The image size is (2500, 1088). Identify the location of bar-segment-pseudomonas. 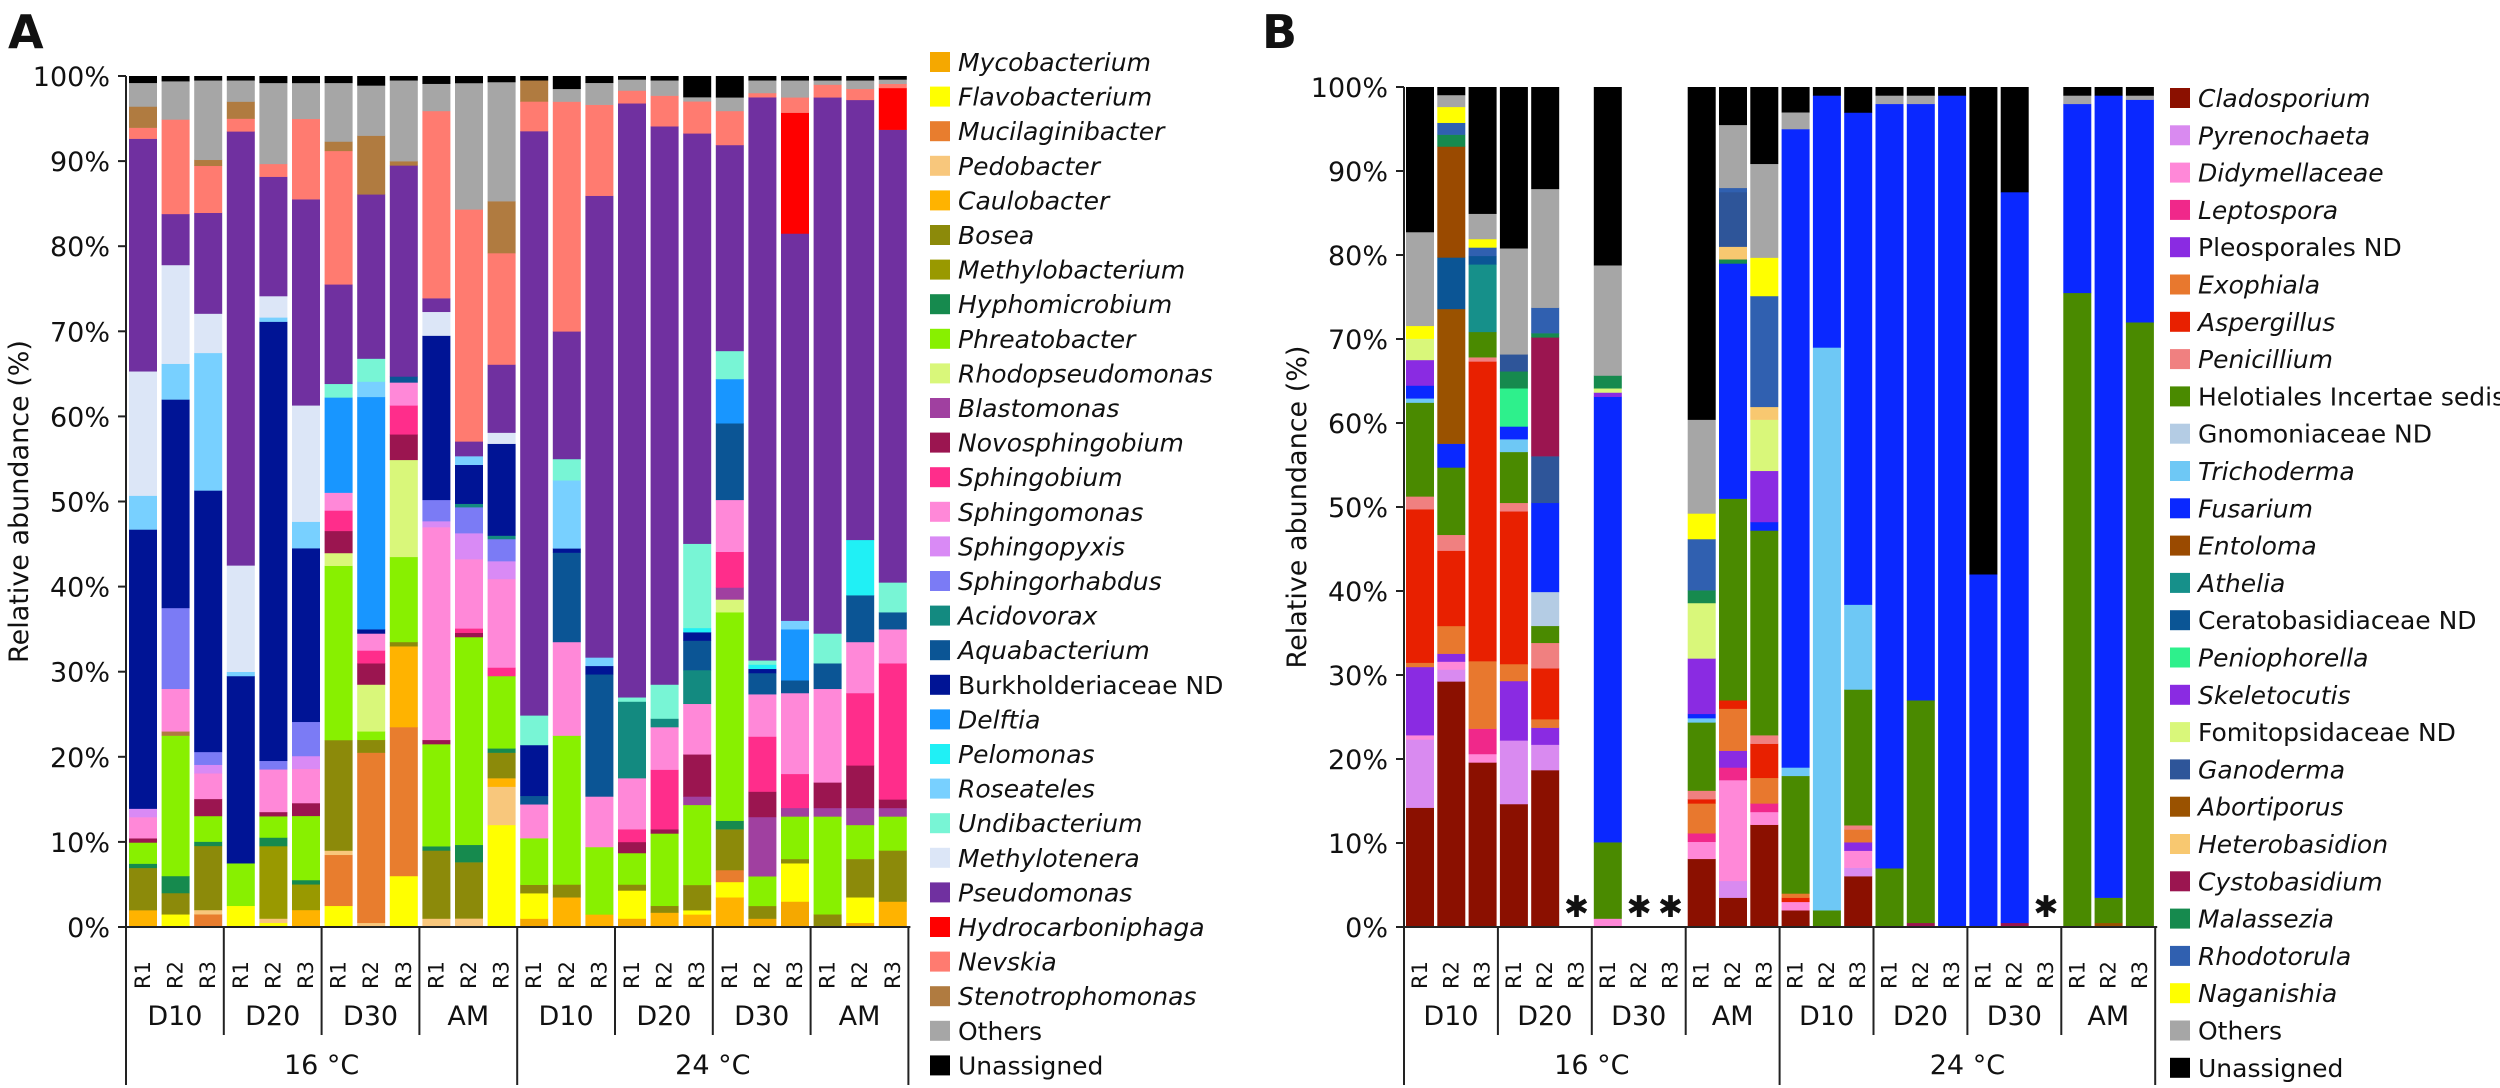
(762, 379).